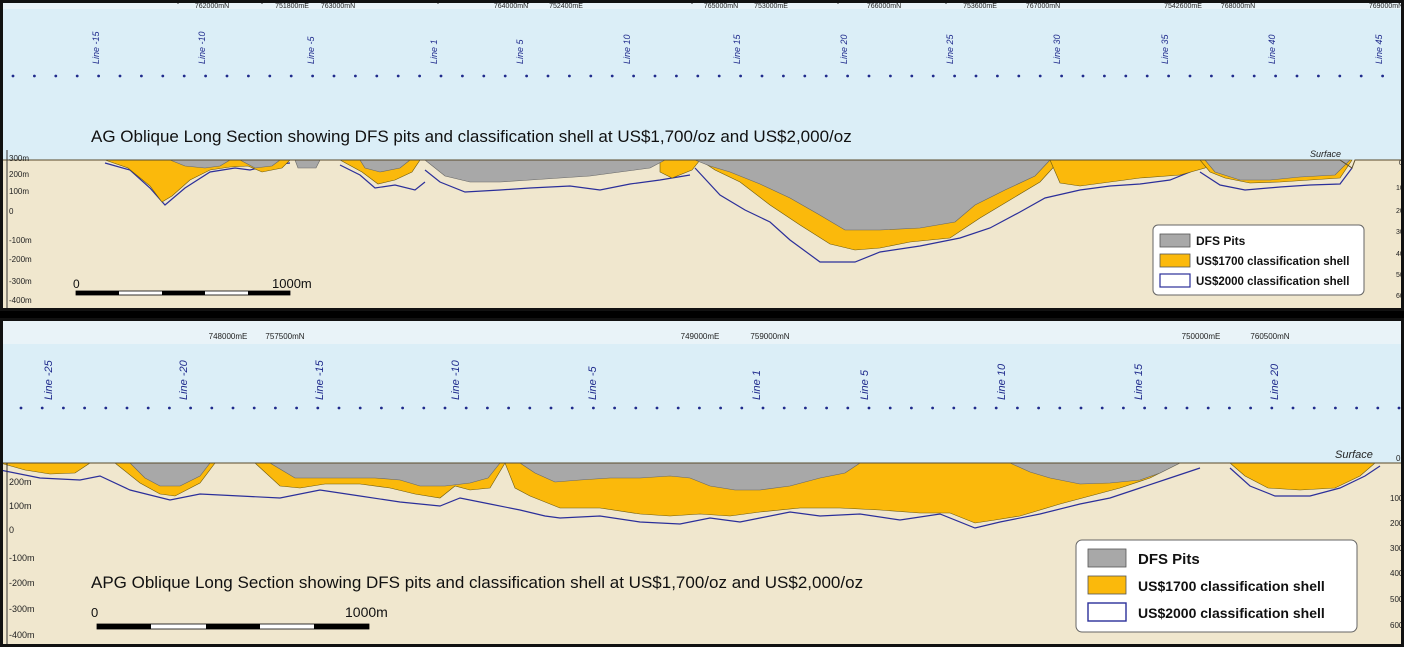 Image resolution: width=1404 pixels, height=647 pixels. I want to click on elevation-label: -400m, so click(20, 300).